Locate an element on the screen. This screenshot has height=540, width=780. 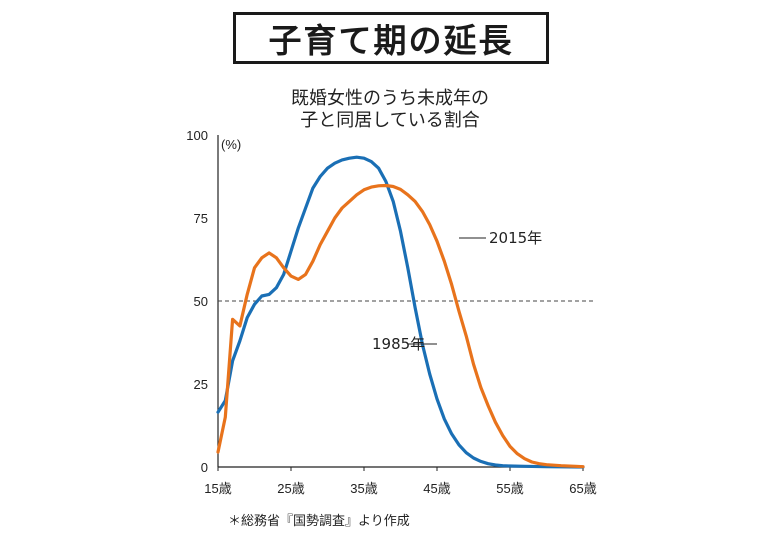
x-tick-label: 55歳 is located at coordinates (509, 488).